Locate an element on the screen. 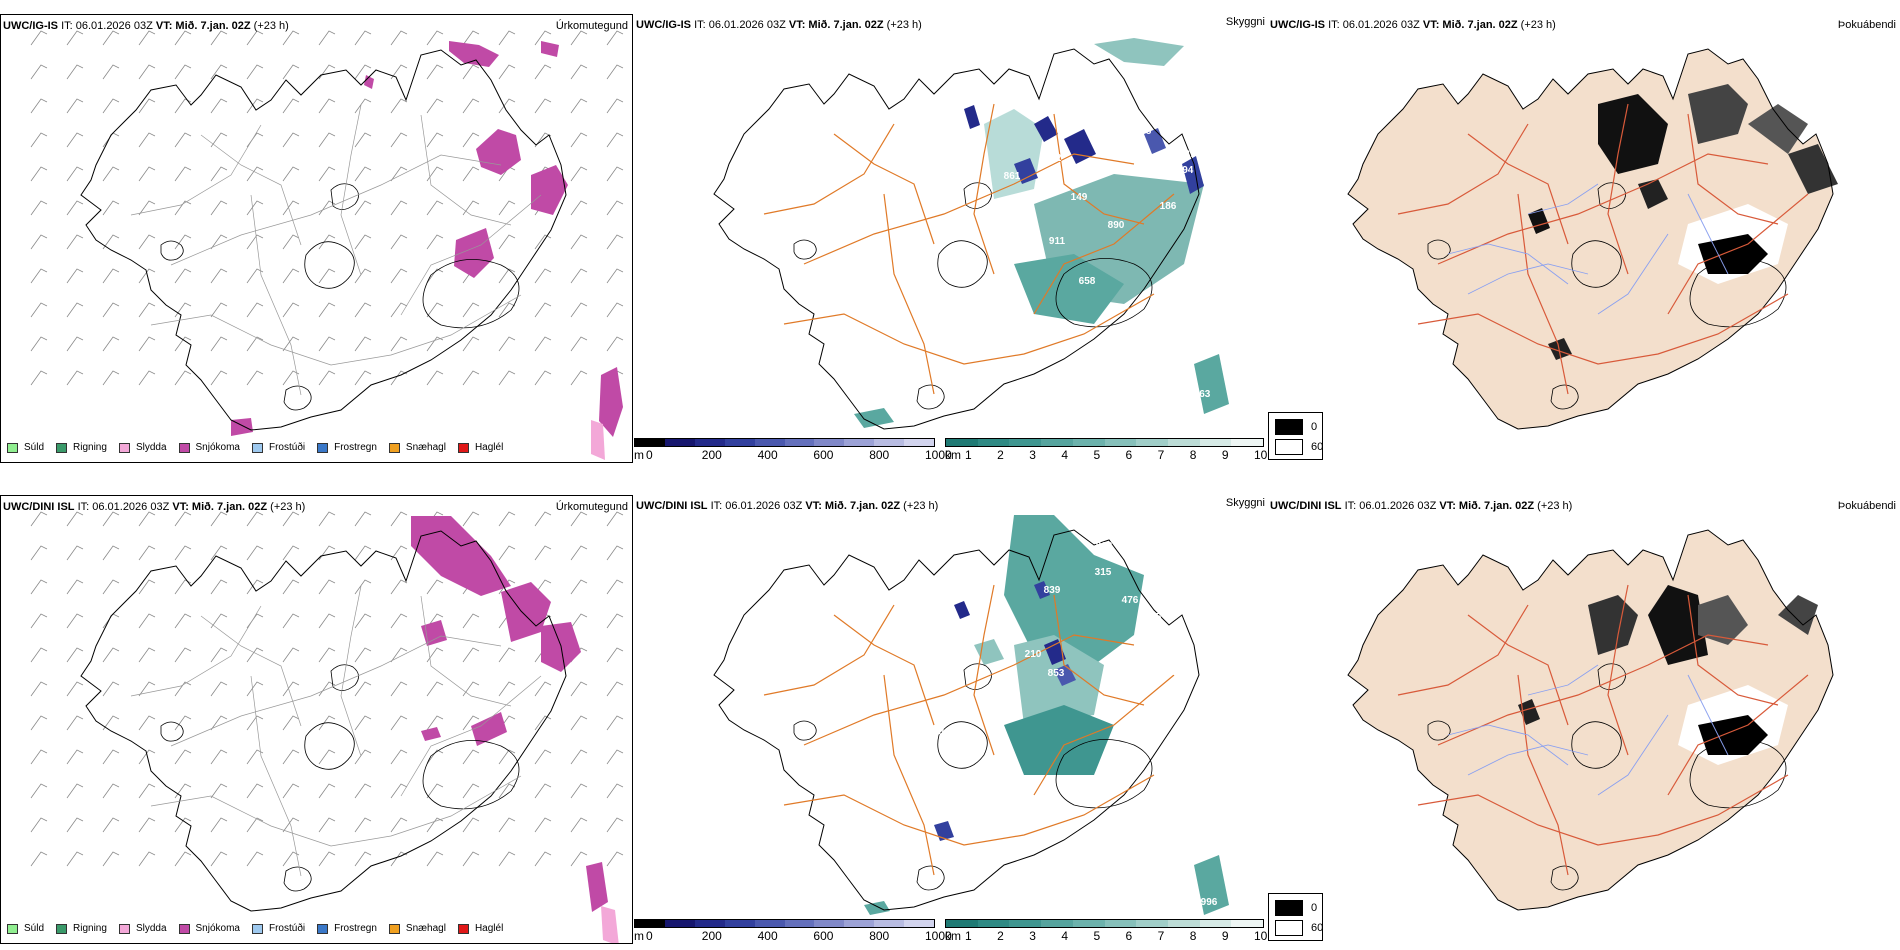 This screenshot has width=1900, height=950. road-network is located at coordinates (969, 730).